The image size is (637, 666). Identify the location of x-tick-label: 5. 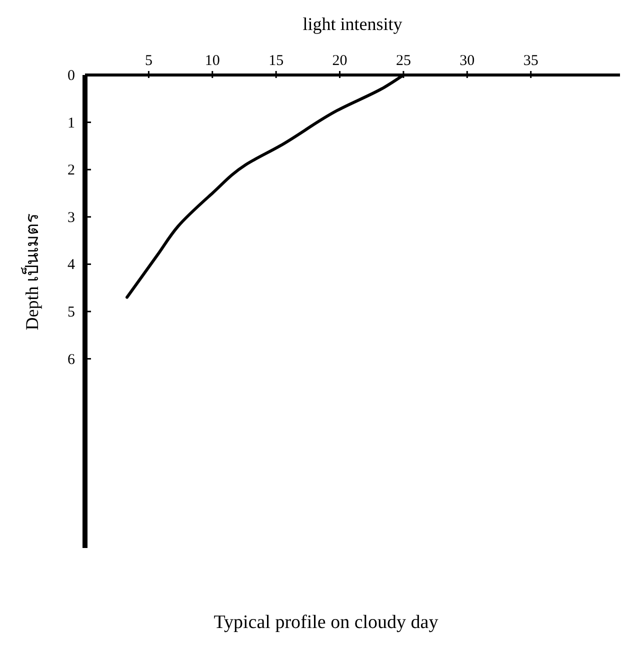
(148, 61).